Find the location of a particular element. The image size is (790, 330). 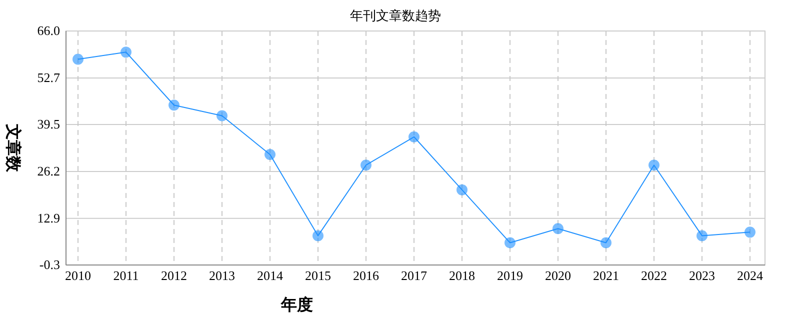

x-tick-label: 2012 is located at coordinates (174, 275).